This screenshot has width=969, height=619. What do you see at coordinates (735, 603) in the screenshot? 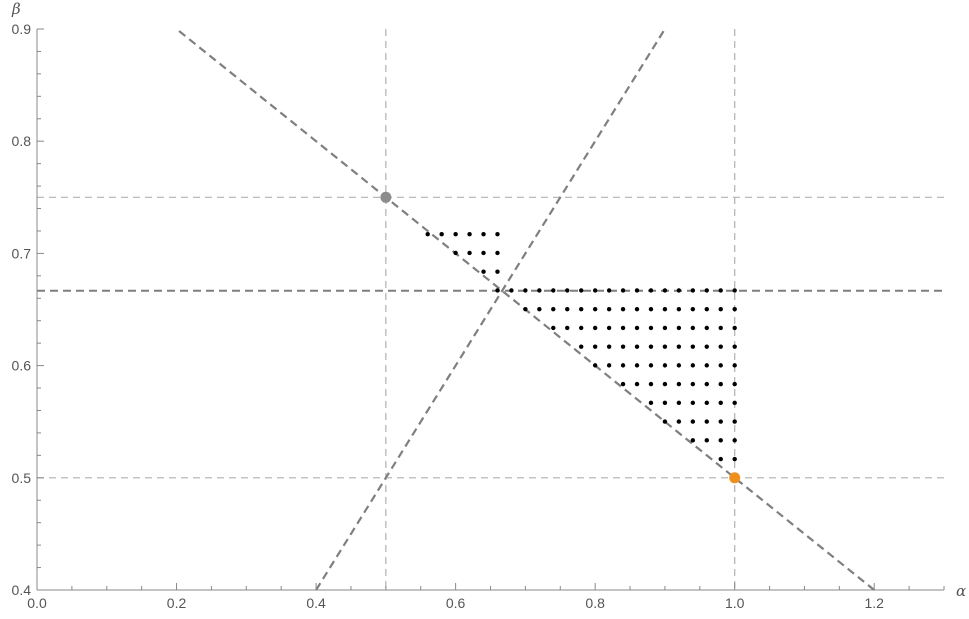
I see `x-tick-label: 1.0` at bounding box center [735, 603].